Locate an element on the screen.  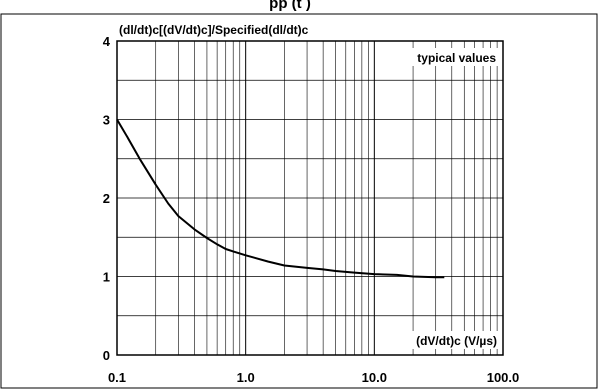
title-background is located at coordinates (234, 31).